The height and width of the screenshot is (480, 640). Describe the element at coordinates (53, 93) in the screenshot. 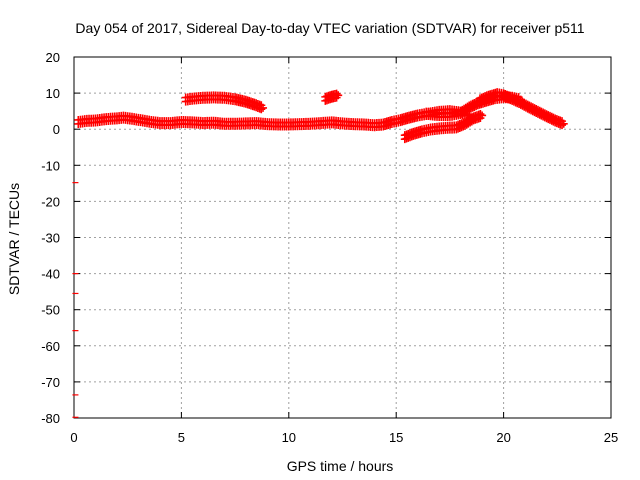

I see `y-tick-label: 10` at that location.